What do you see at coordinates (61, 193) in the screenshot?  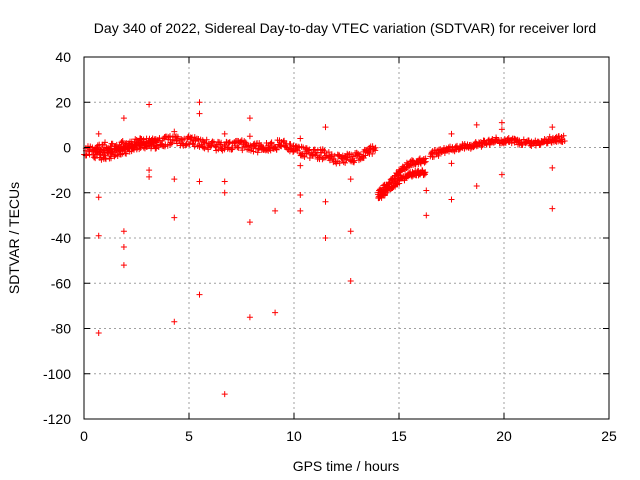 I see `y-tick-label: -20` at bounding box center [61, 193].